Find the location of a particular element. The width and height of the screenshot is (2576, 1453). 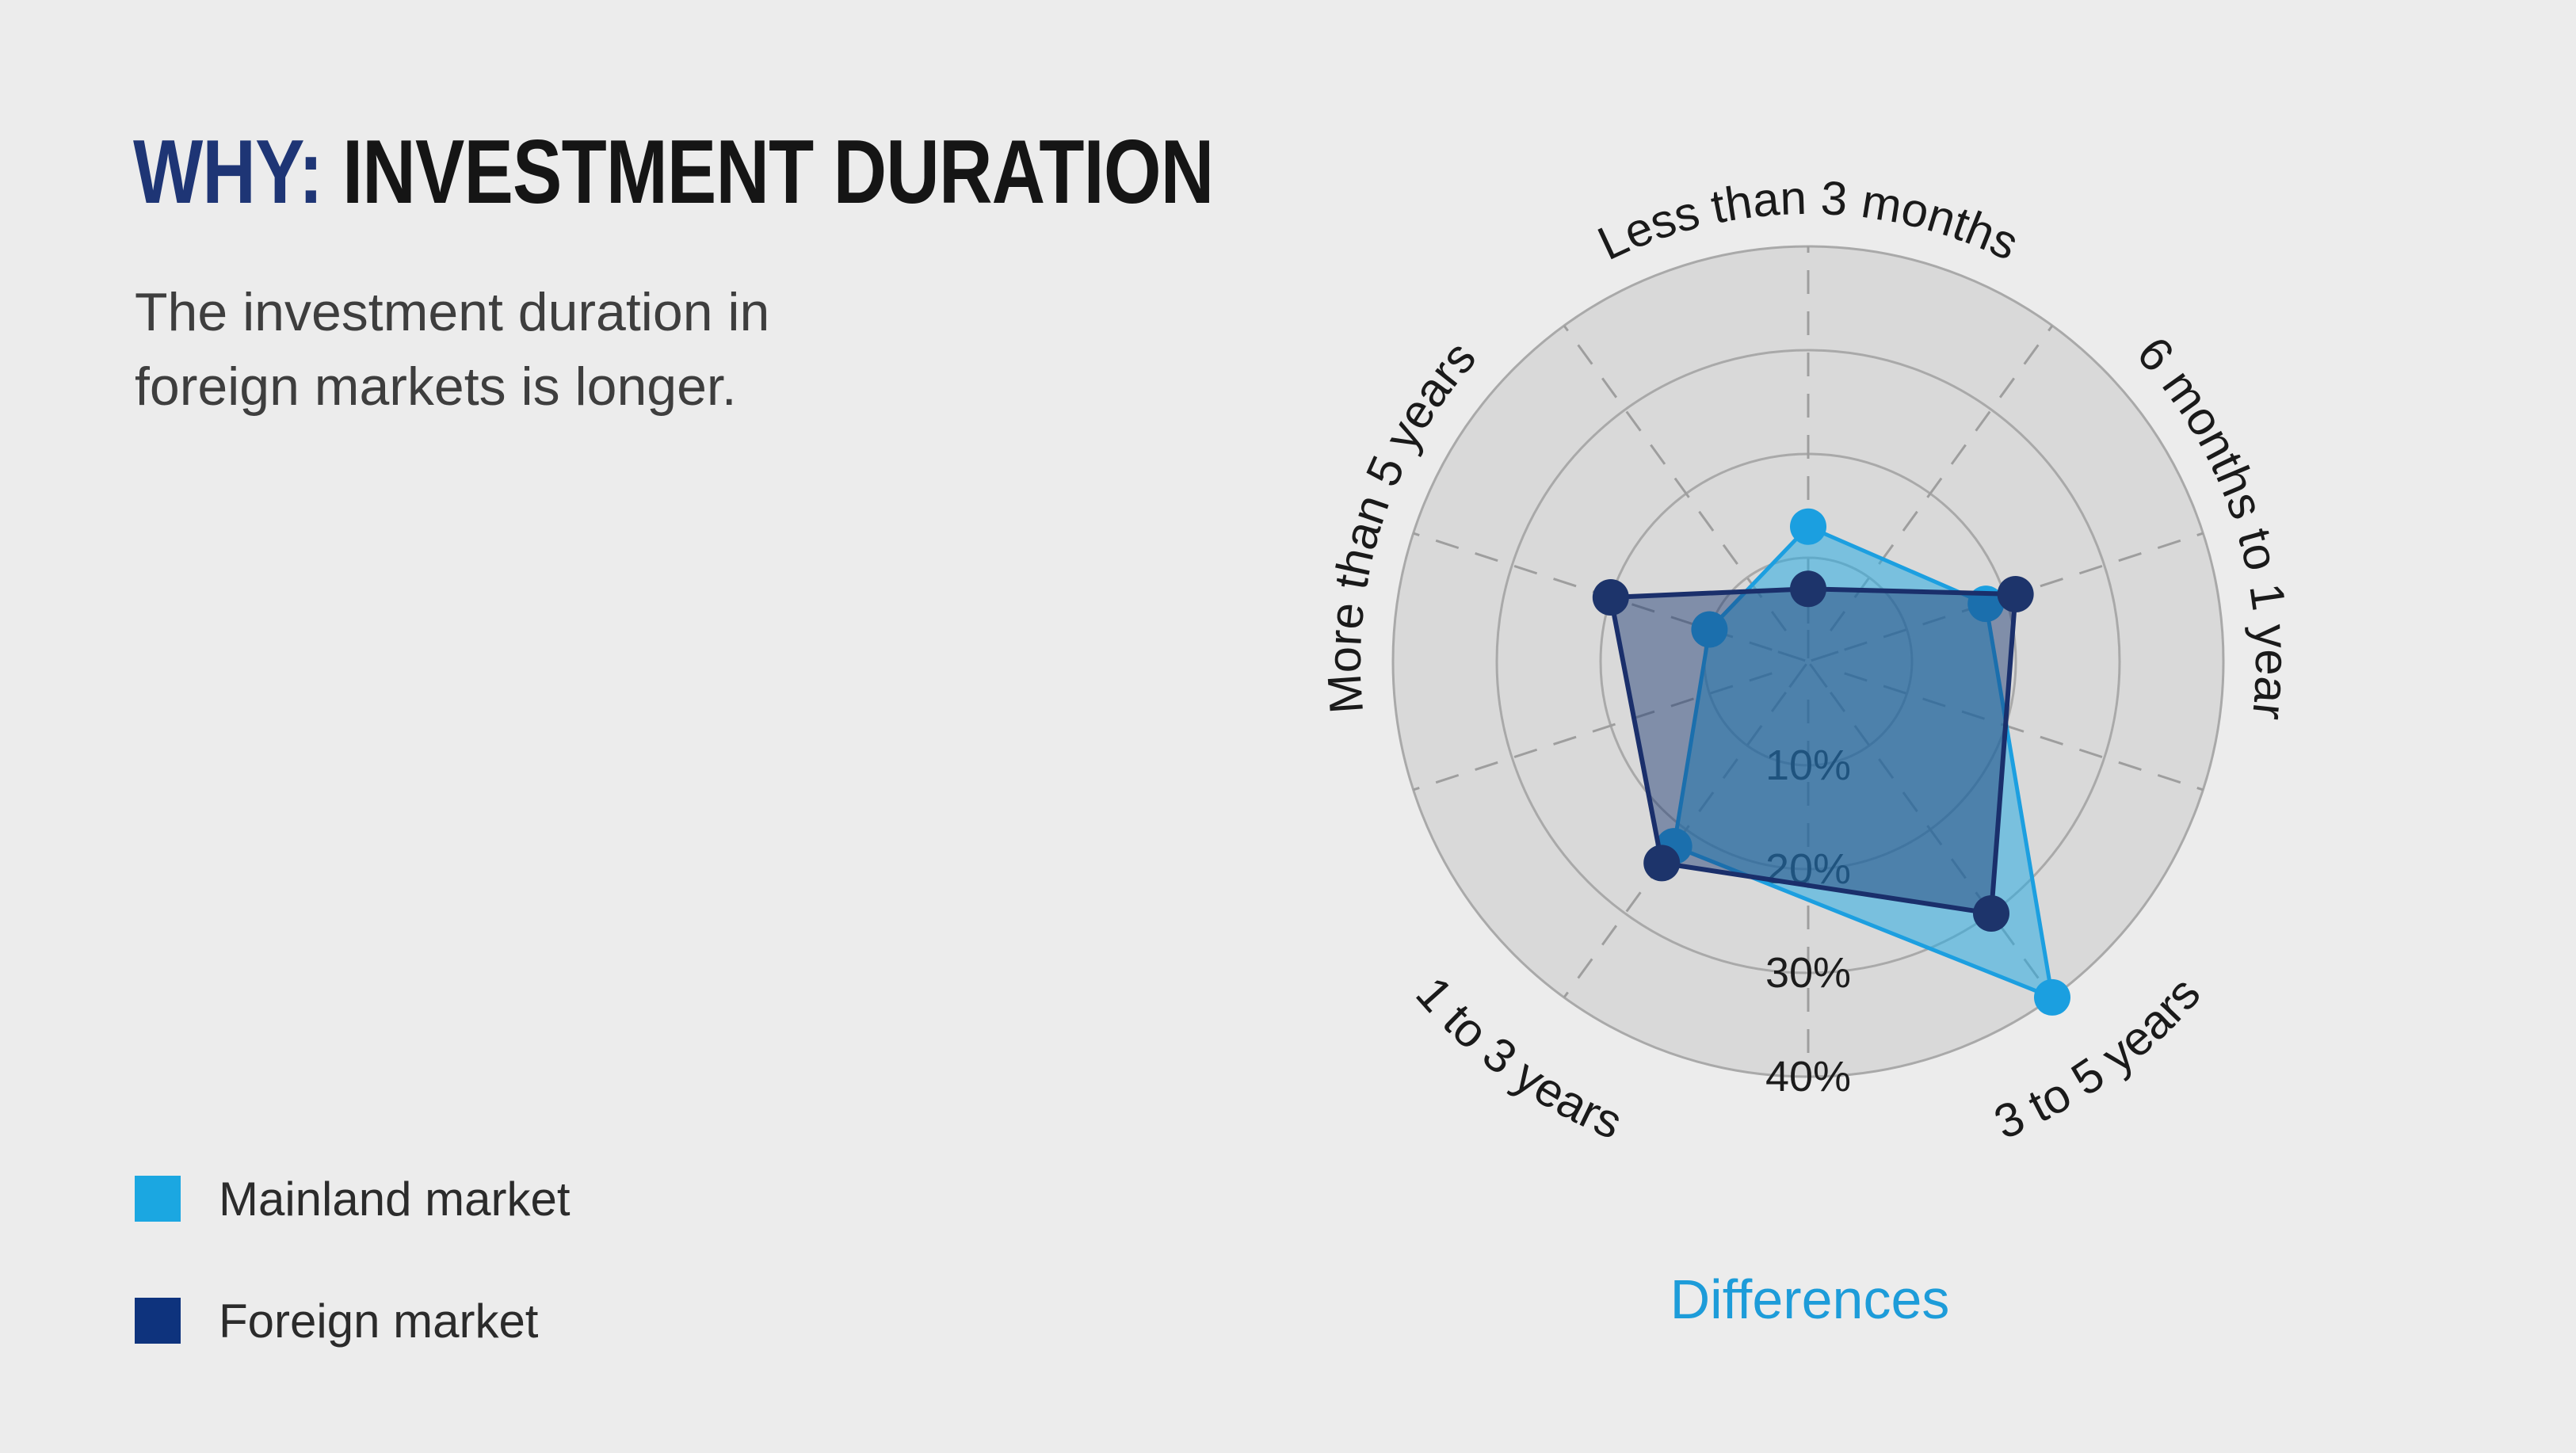

grid-circle is located at coordinates (1808, 661).